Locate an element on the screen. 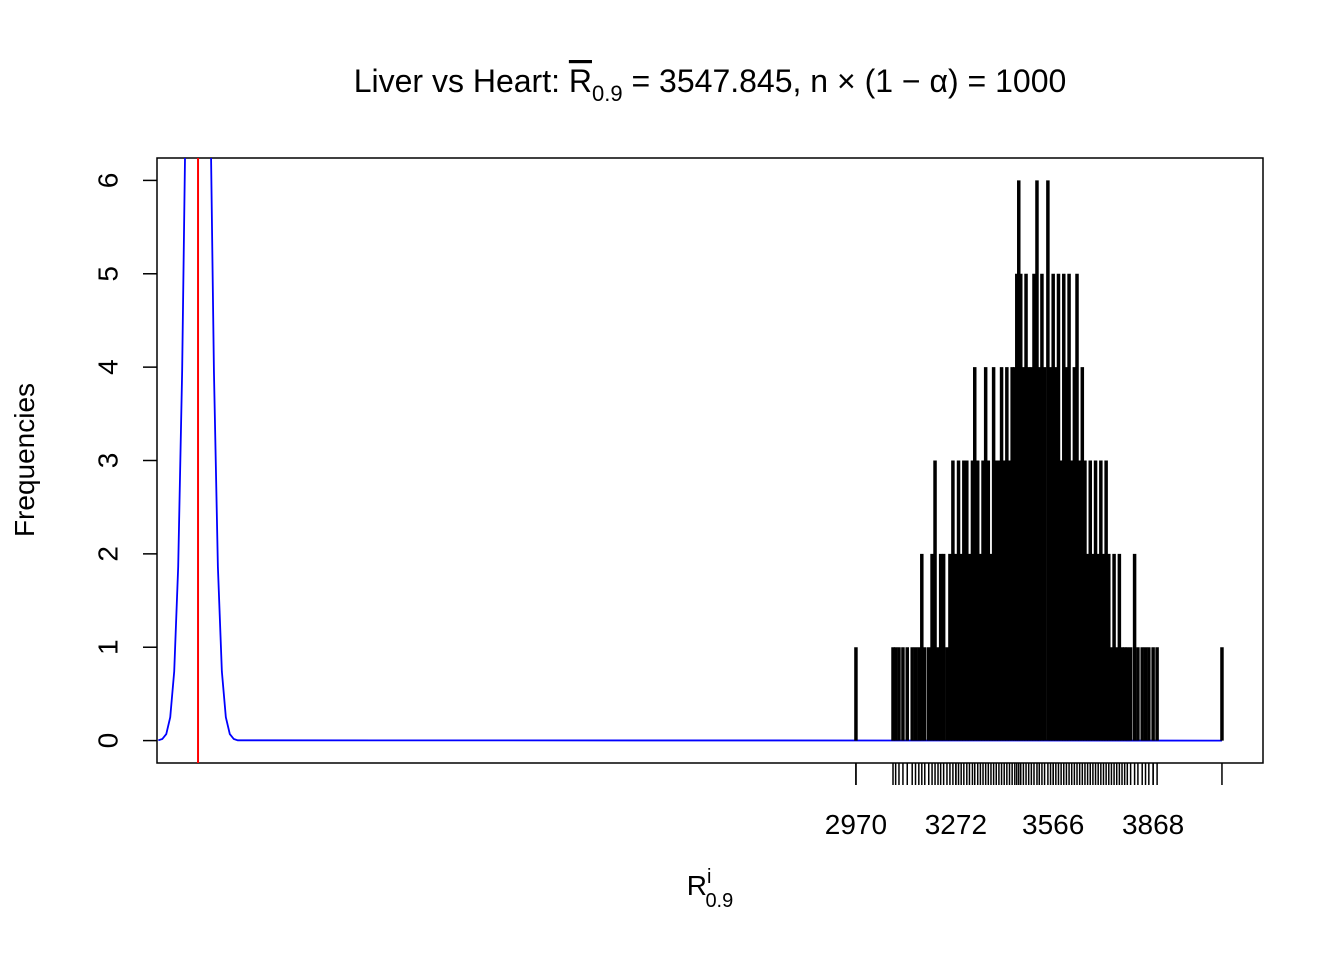  title-subscript: 0.9 is located at coordinates (607, 93).